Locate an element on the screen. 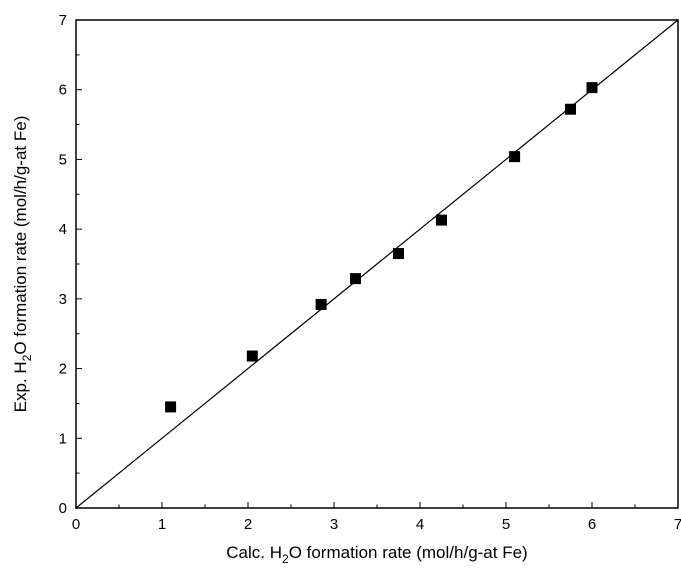 The image size is (681, 581). x-axis-title: Calc. H2O formation rate (mol/h/g-at Fe) is located at coordinates (376, 554).